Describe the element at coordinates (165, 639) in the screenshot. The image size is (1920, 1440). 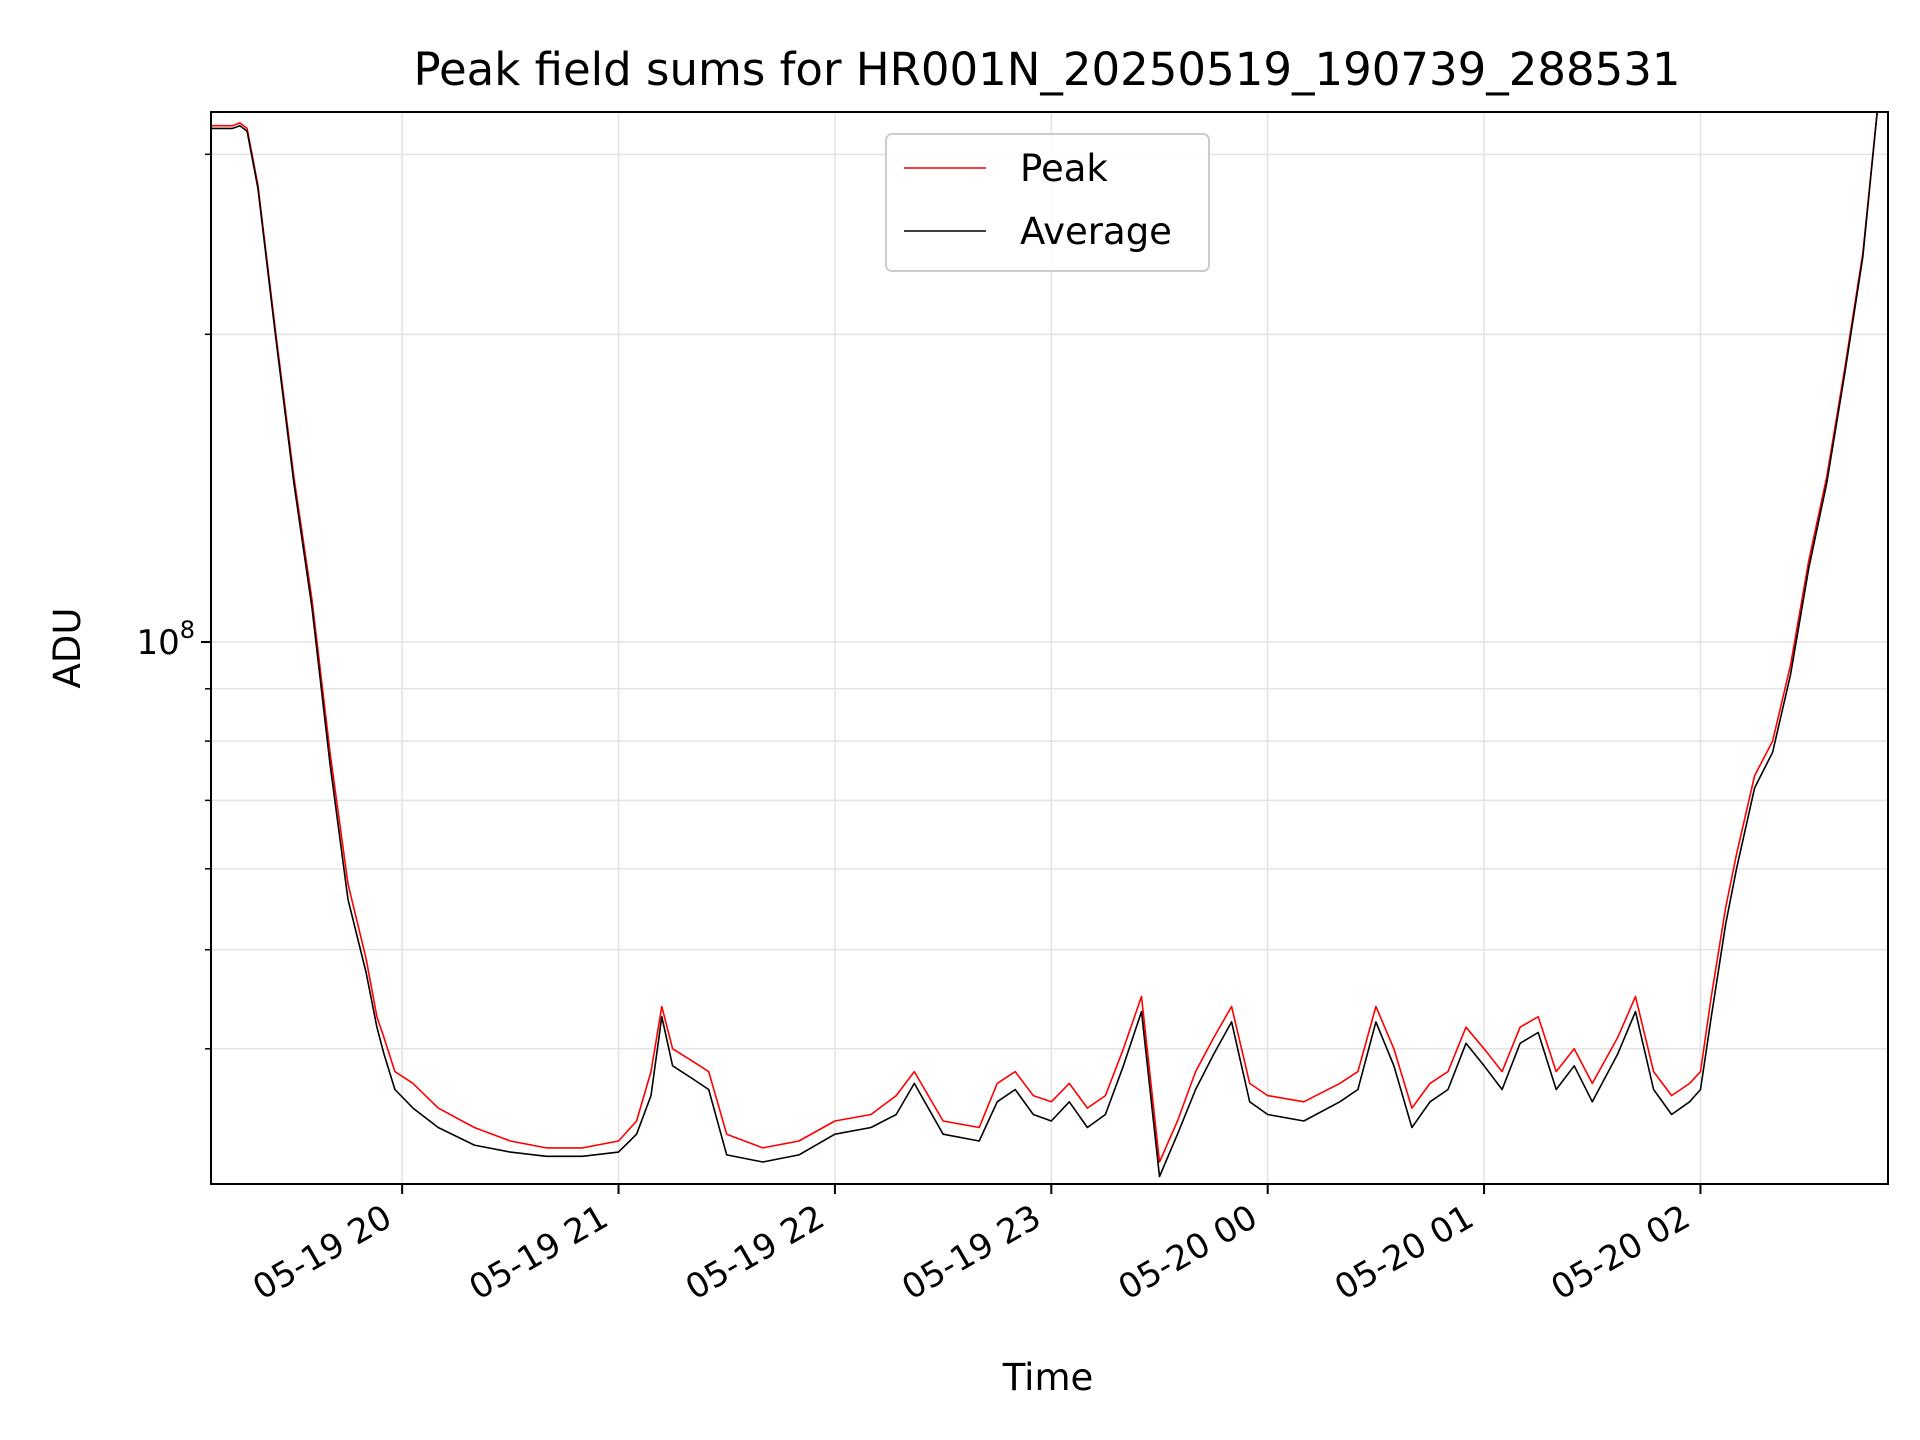
I see `y-tick-label: 108` at that location.